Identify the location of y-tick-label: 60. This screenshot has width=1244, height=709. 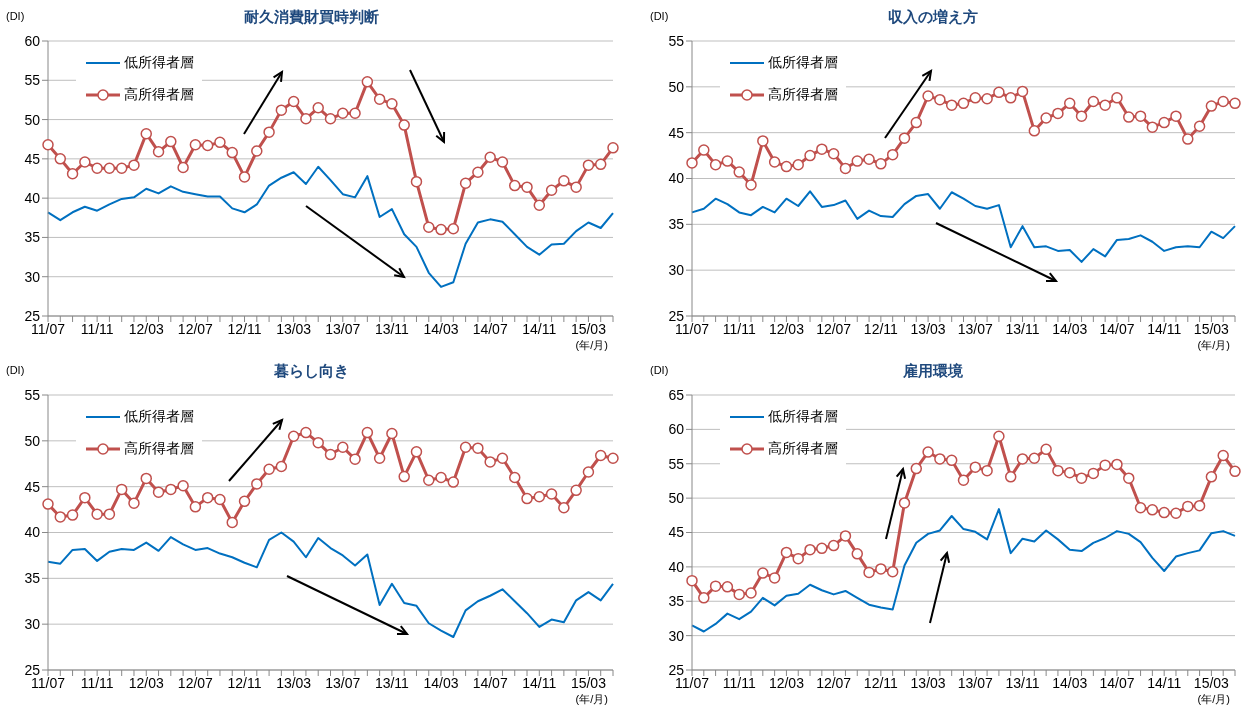
(676, 429).